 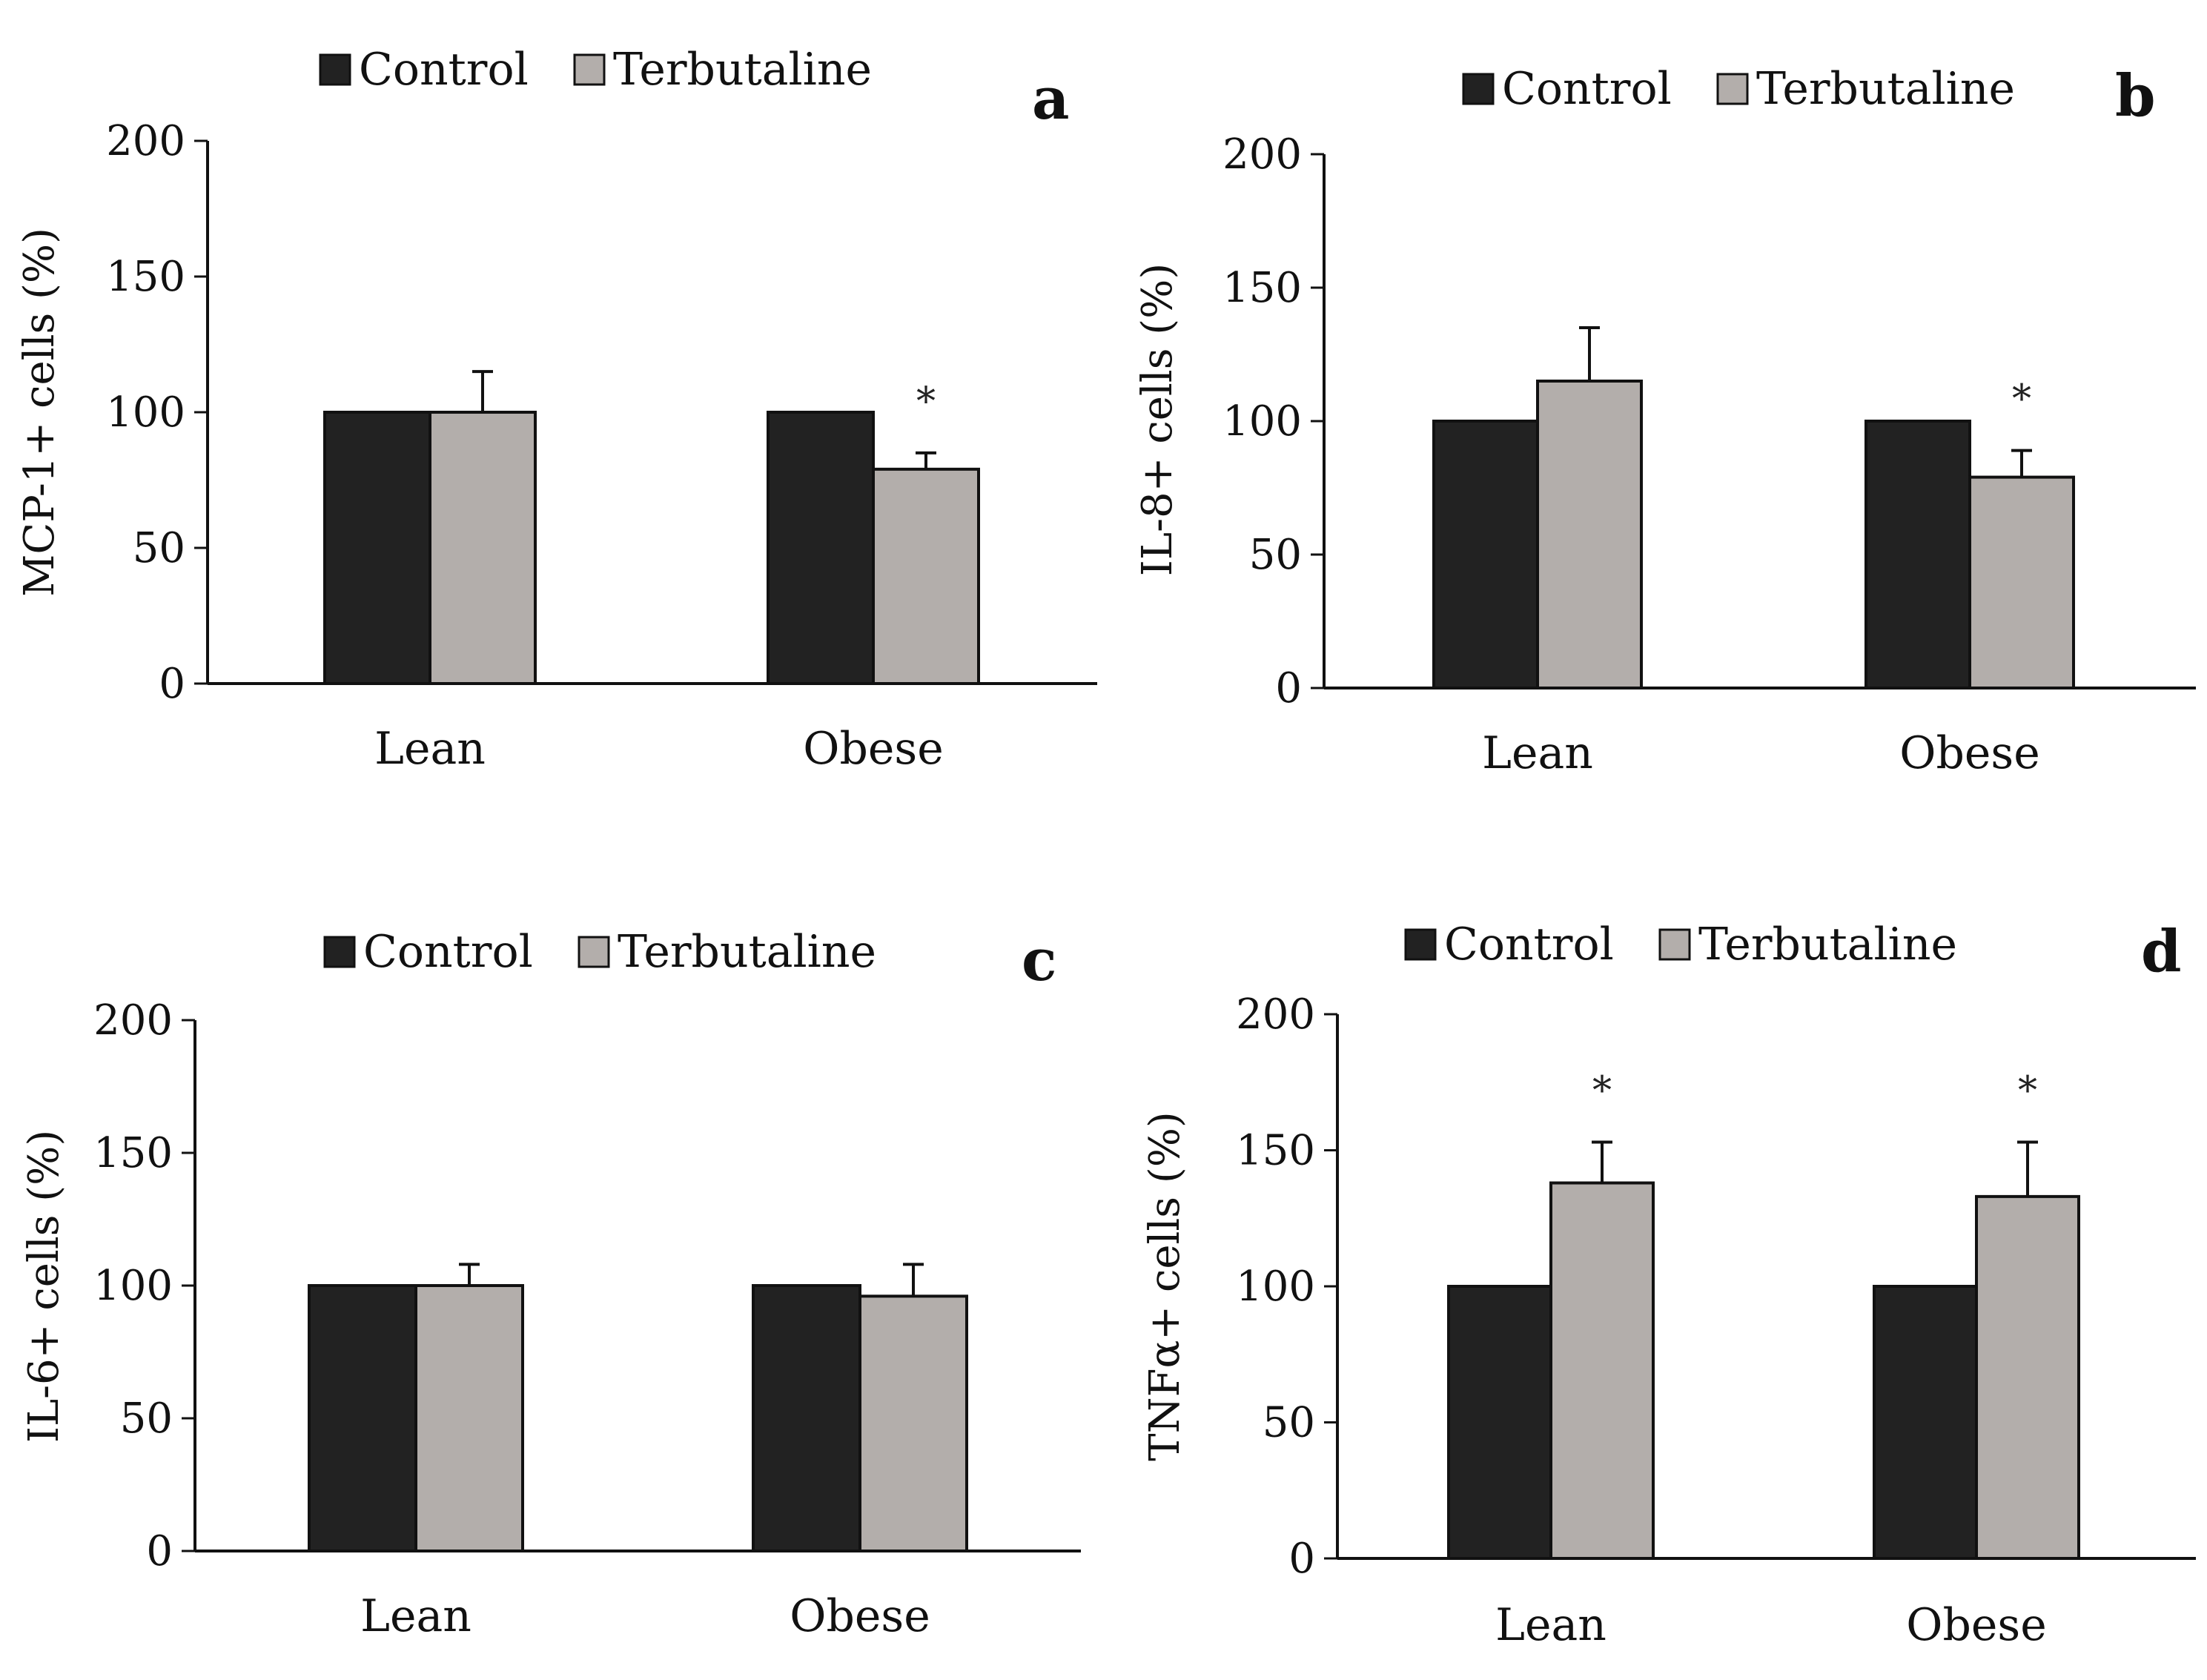 What do you see at coordinates (1039, 960) in the screenshot?
I see `panel-letter: c` at bounding box center [1039, 960].